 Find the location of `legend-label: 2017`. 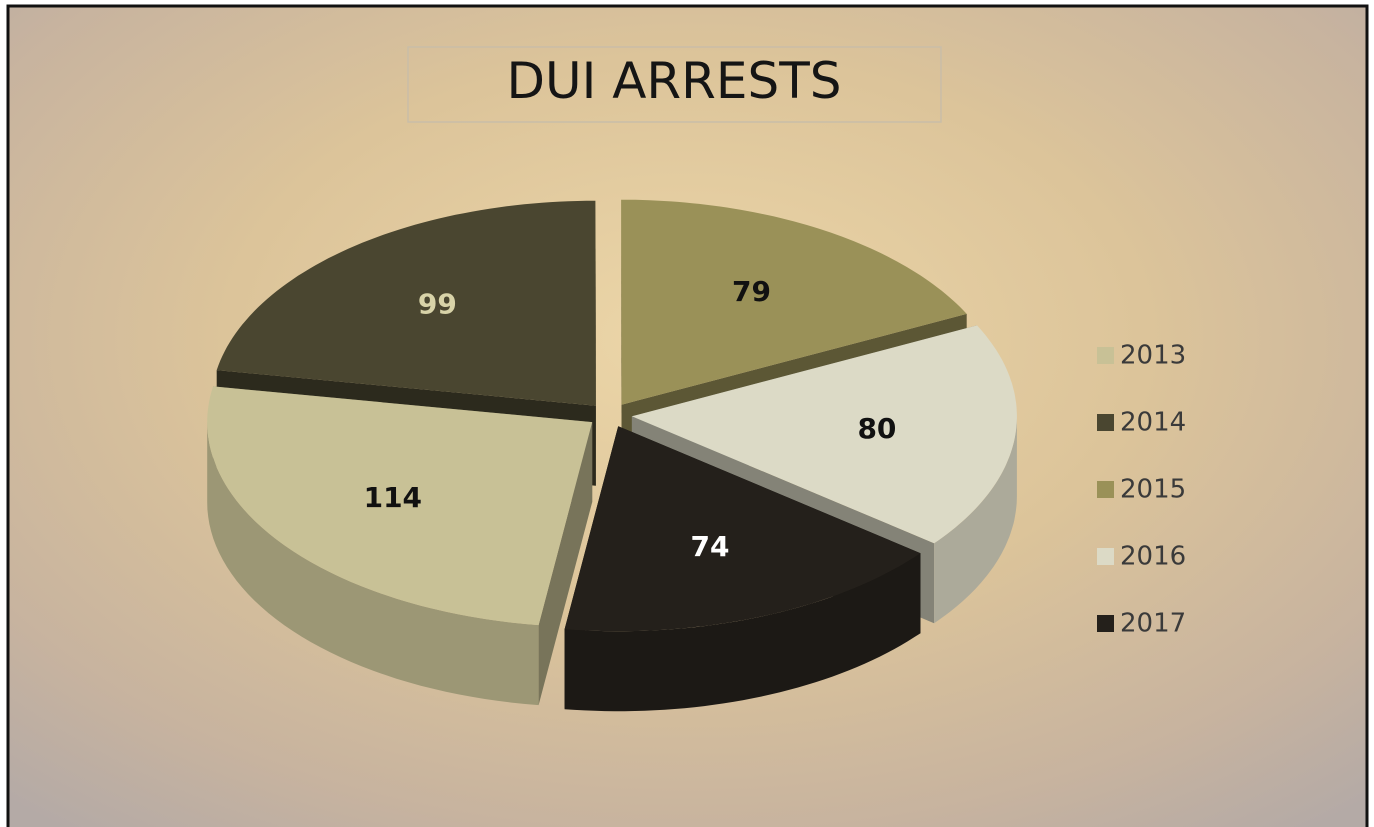

legend-label: 2017 is located at coordinates (1153, 624).